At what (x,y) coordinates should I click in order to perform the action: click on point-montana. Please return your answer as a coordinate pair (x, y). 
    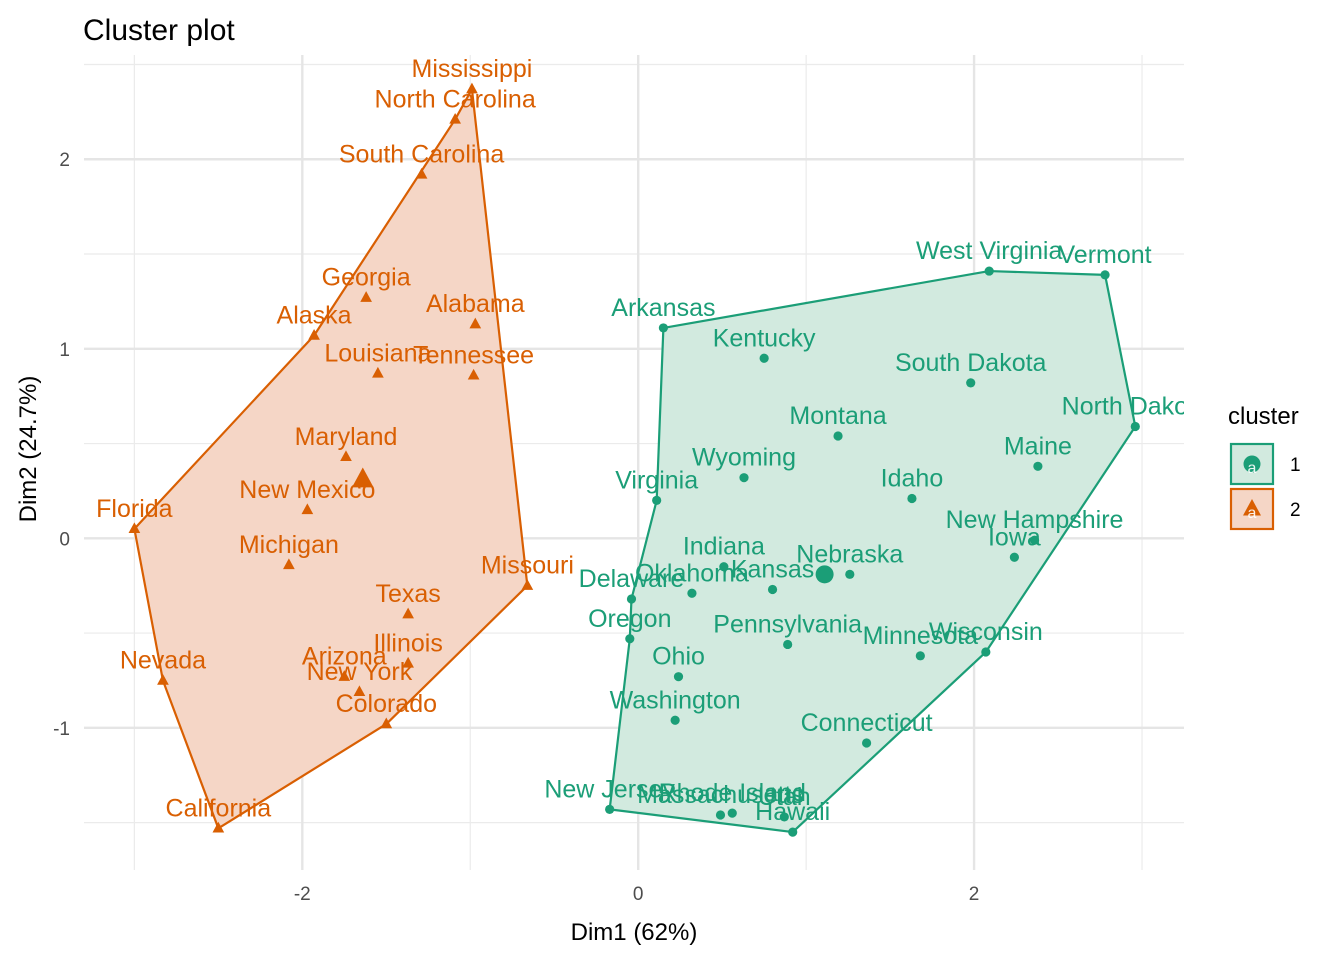
    Looking at the image, I should click on (838, 436).